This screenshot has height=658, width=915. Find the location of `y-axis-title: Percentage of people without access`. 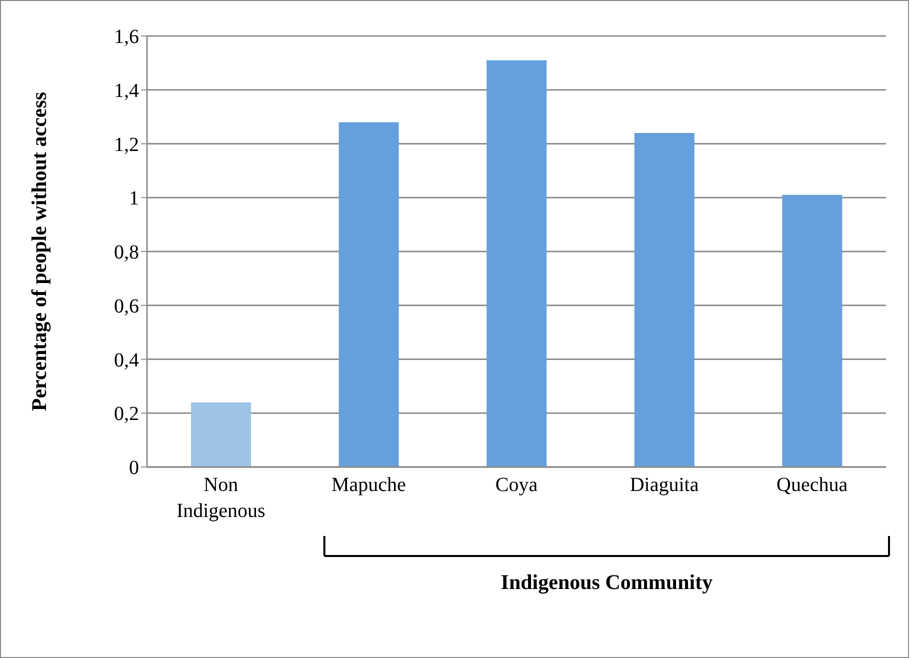

y-axis-title: Percentage of people without access is located at coordinates (39, 252).